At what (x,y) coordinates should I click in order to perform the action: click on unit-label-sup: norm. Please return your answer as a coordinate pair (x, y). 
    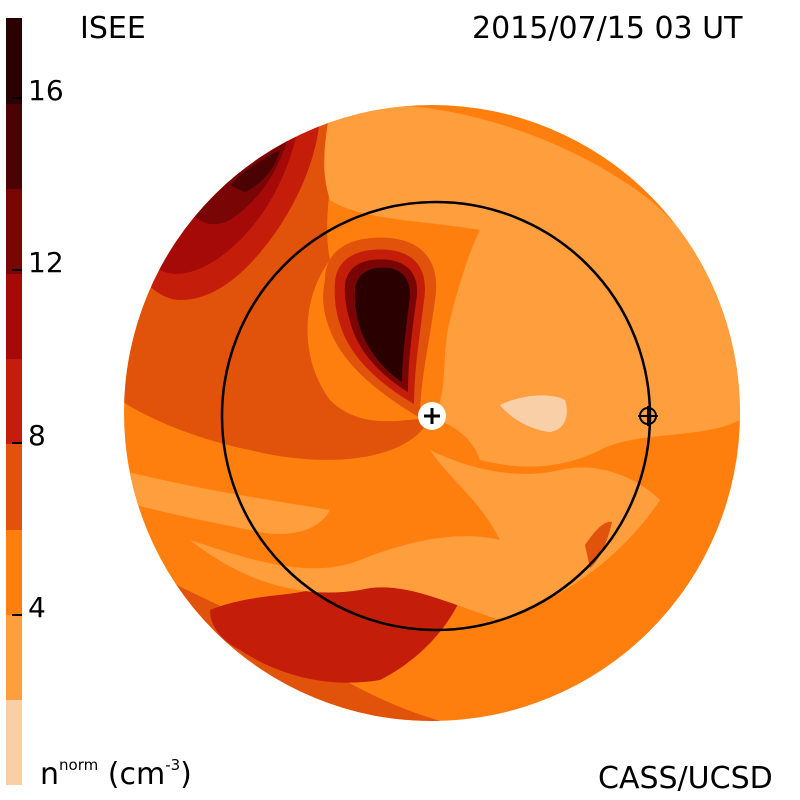
    Looking at the image, I should click on (79, 765).